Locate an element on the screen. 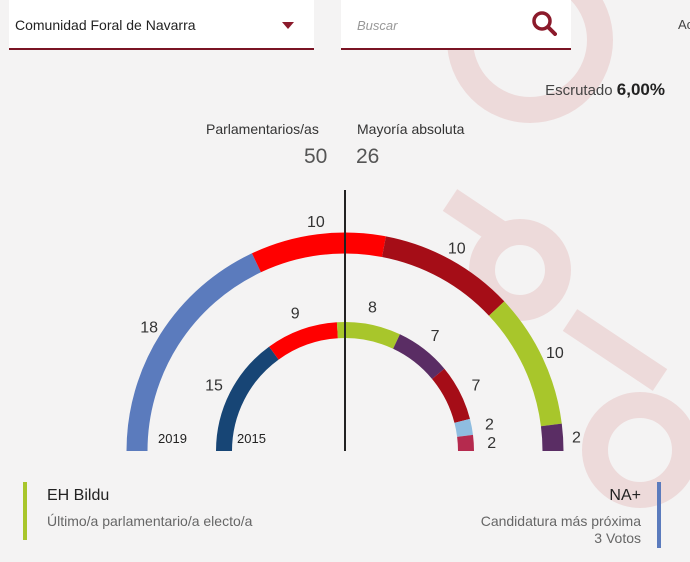 This screenshot has width=690, height=562. search-input is located at coordinates (442, 25).